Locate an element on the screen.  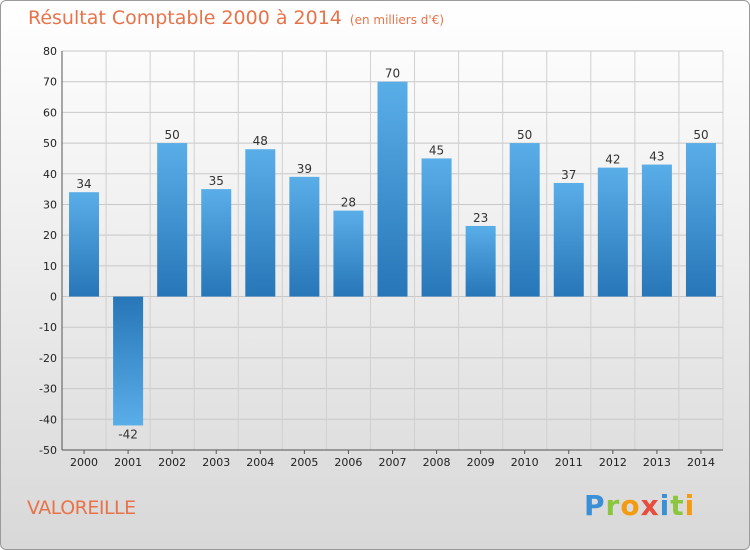
y-tick-label: -10 is located at coordinates (48, 327).